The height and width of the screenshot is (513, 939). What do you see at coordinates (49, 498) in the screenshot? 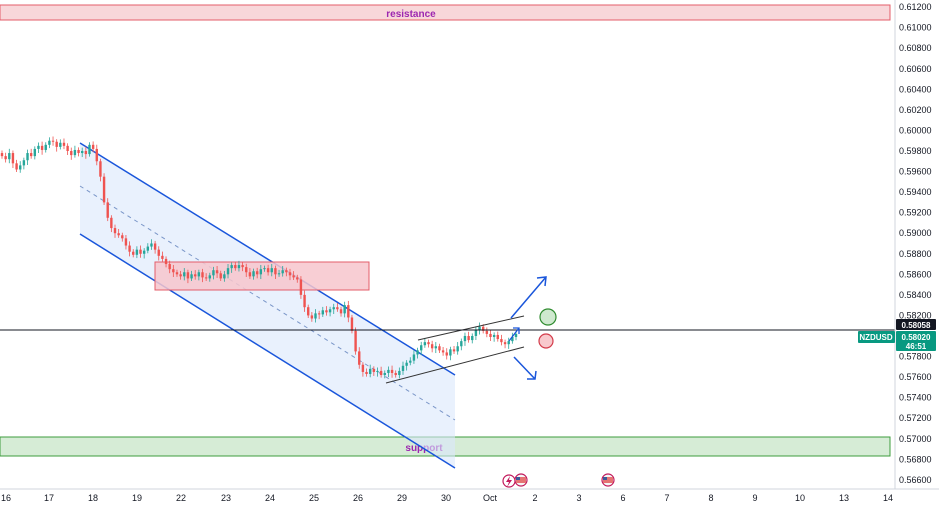
I see `time-tick-label: 17` at bounding box center [49, 498].